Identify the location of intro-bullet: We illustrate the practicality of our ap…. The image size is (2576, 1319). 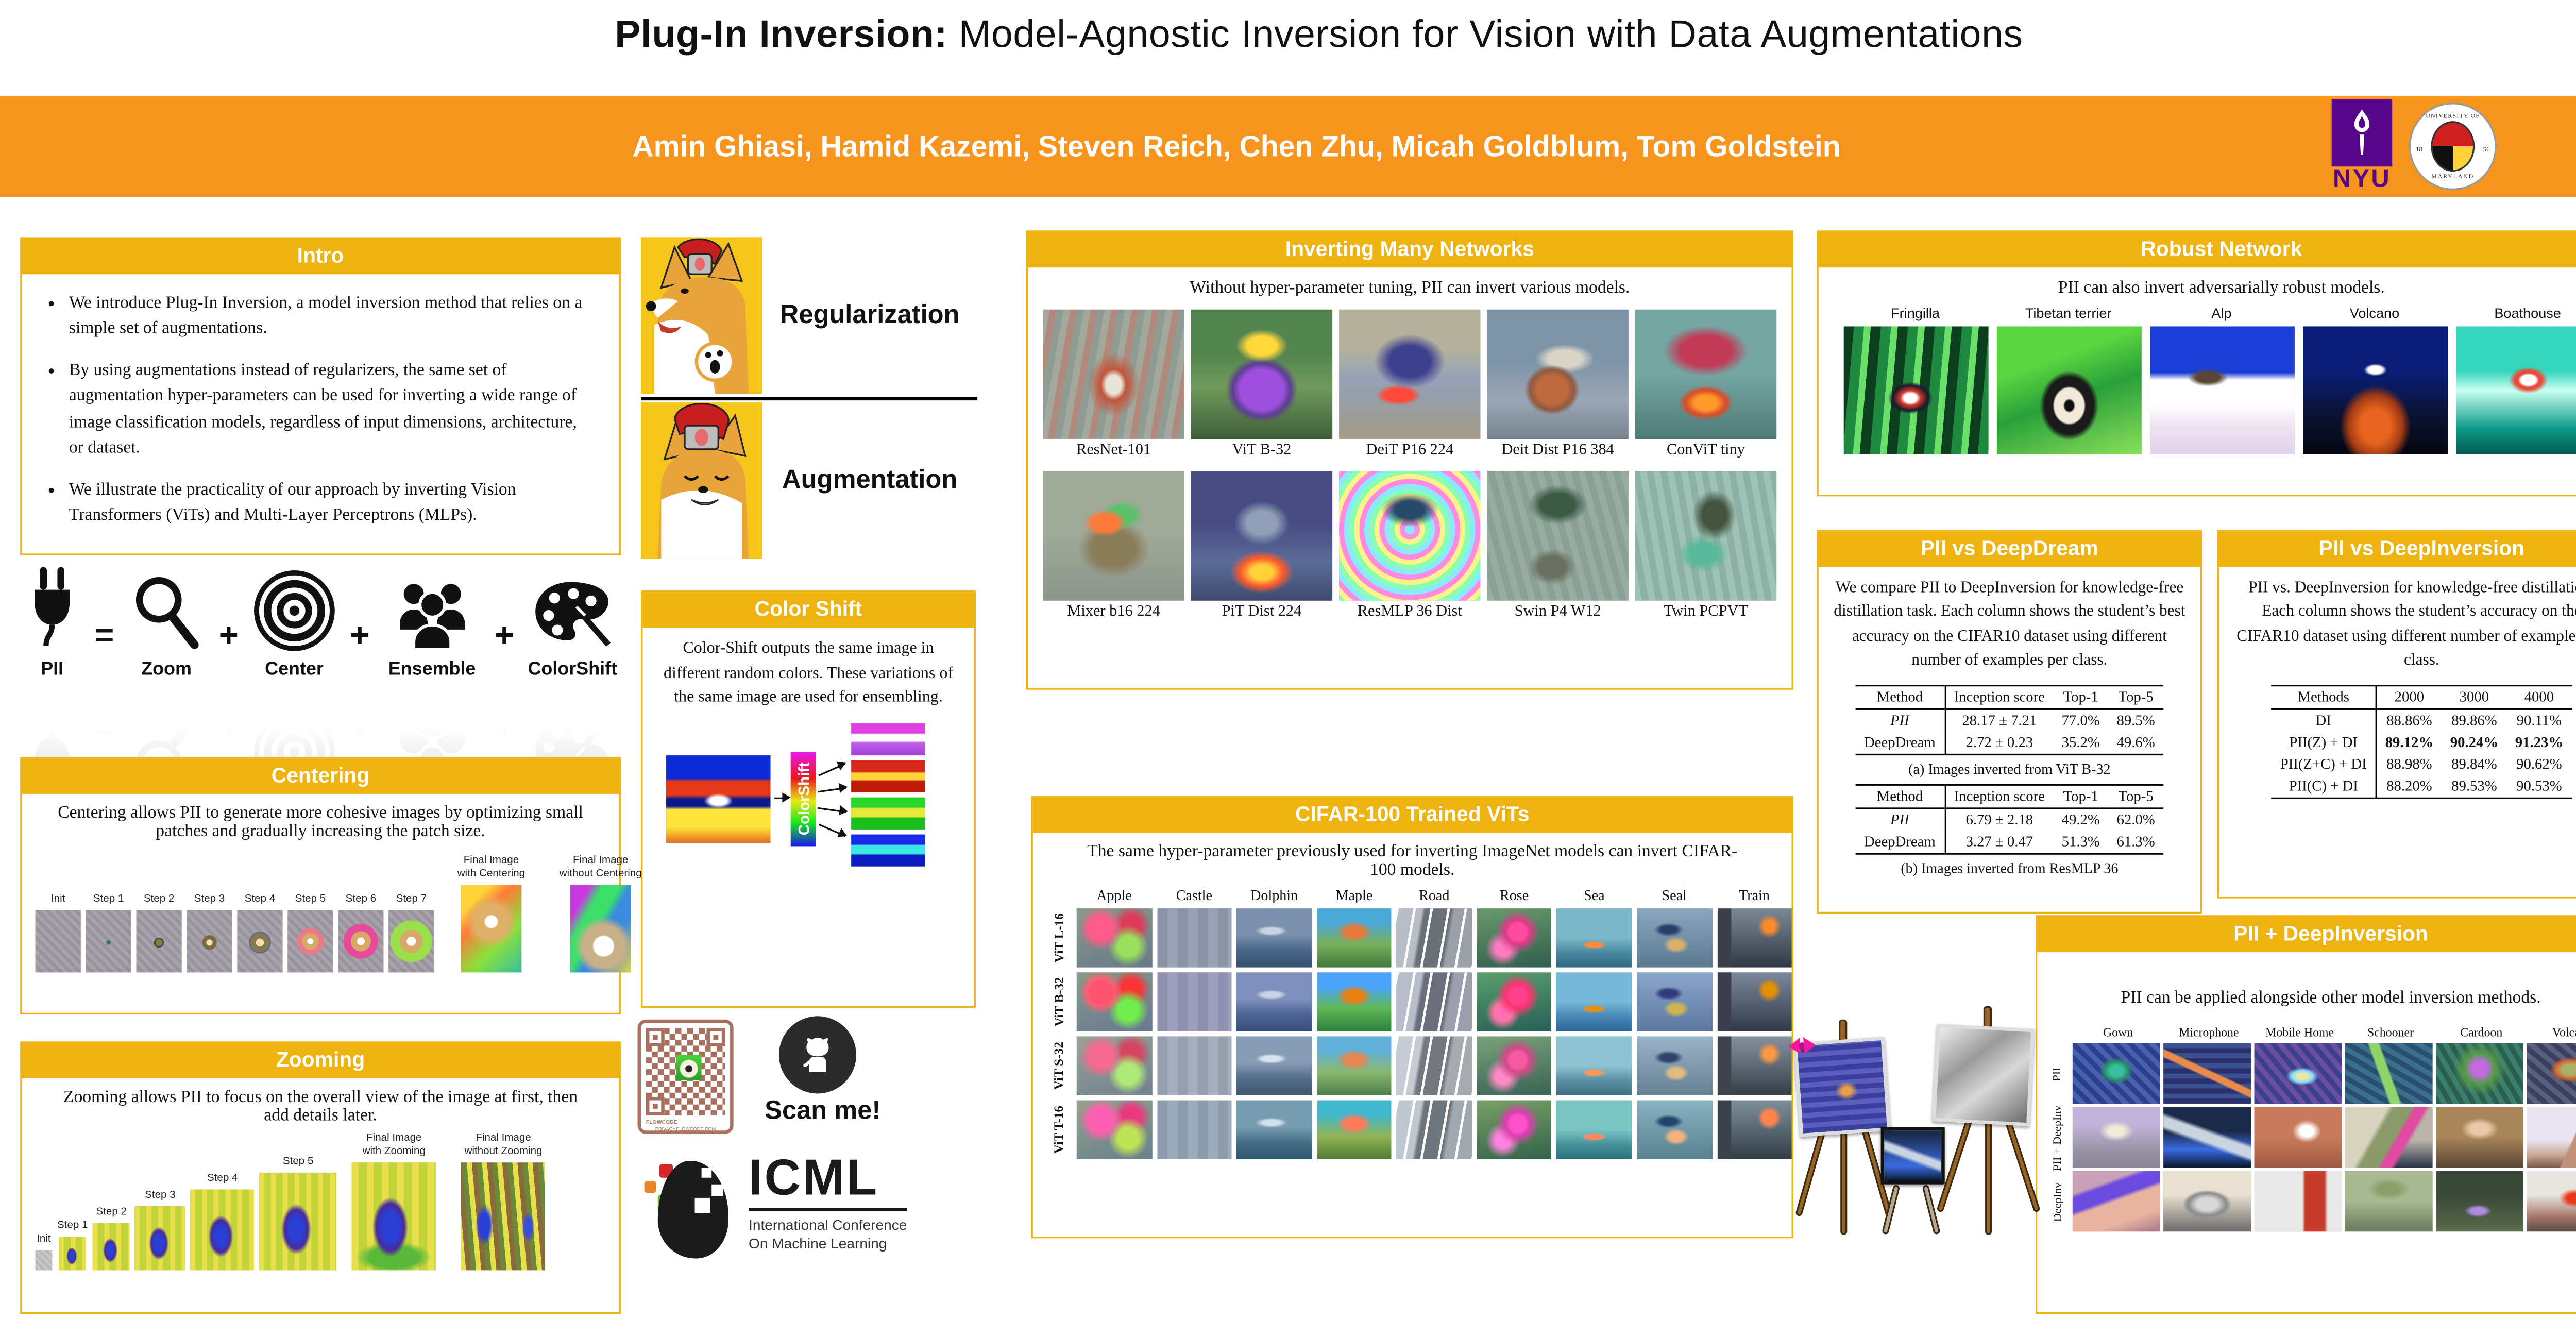
(332, 503).